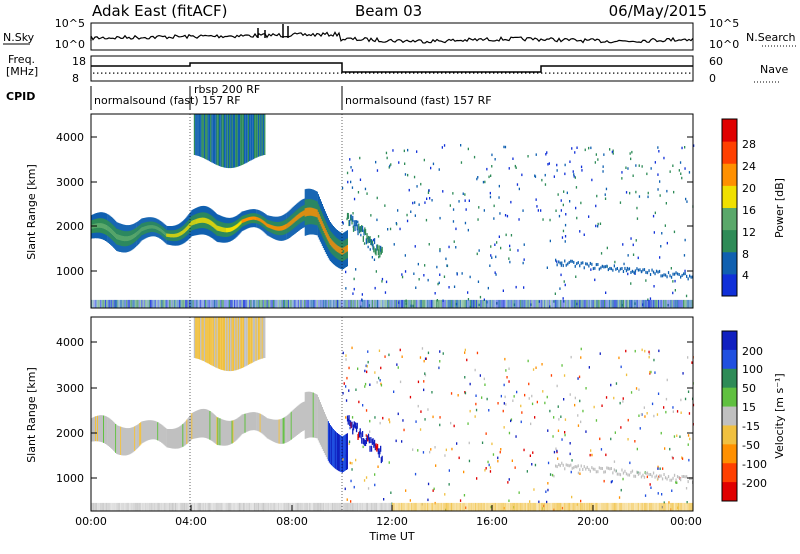 Image resolution: width=800 pixels, height=554 pixels. I want to click on velocity-colorbar-swatch, so click(729, 359).